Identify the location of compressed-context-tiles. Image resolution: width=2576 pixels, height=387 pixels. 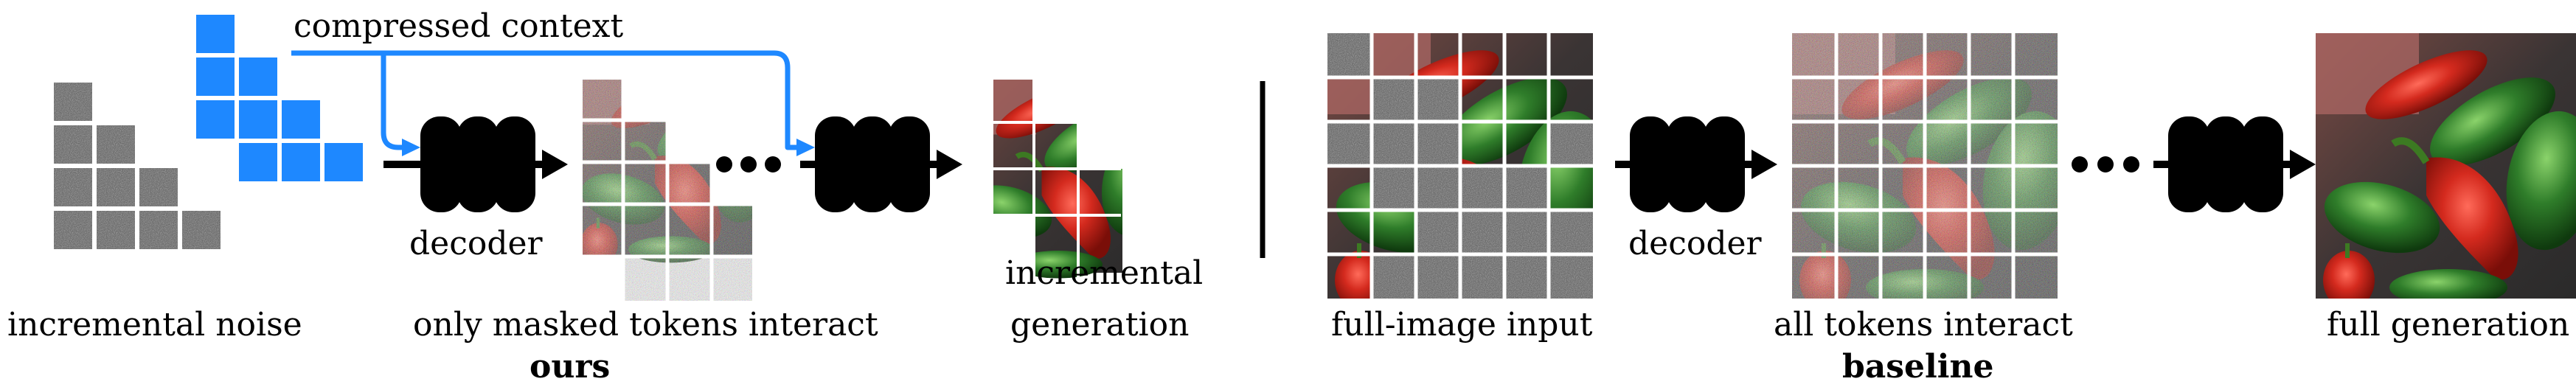
(279, 98).